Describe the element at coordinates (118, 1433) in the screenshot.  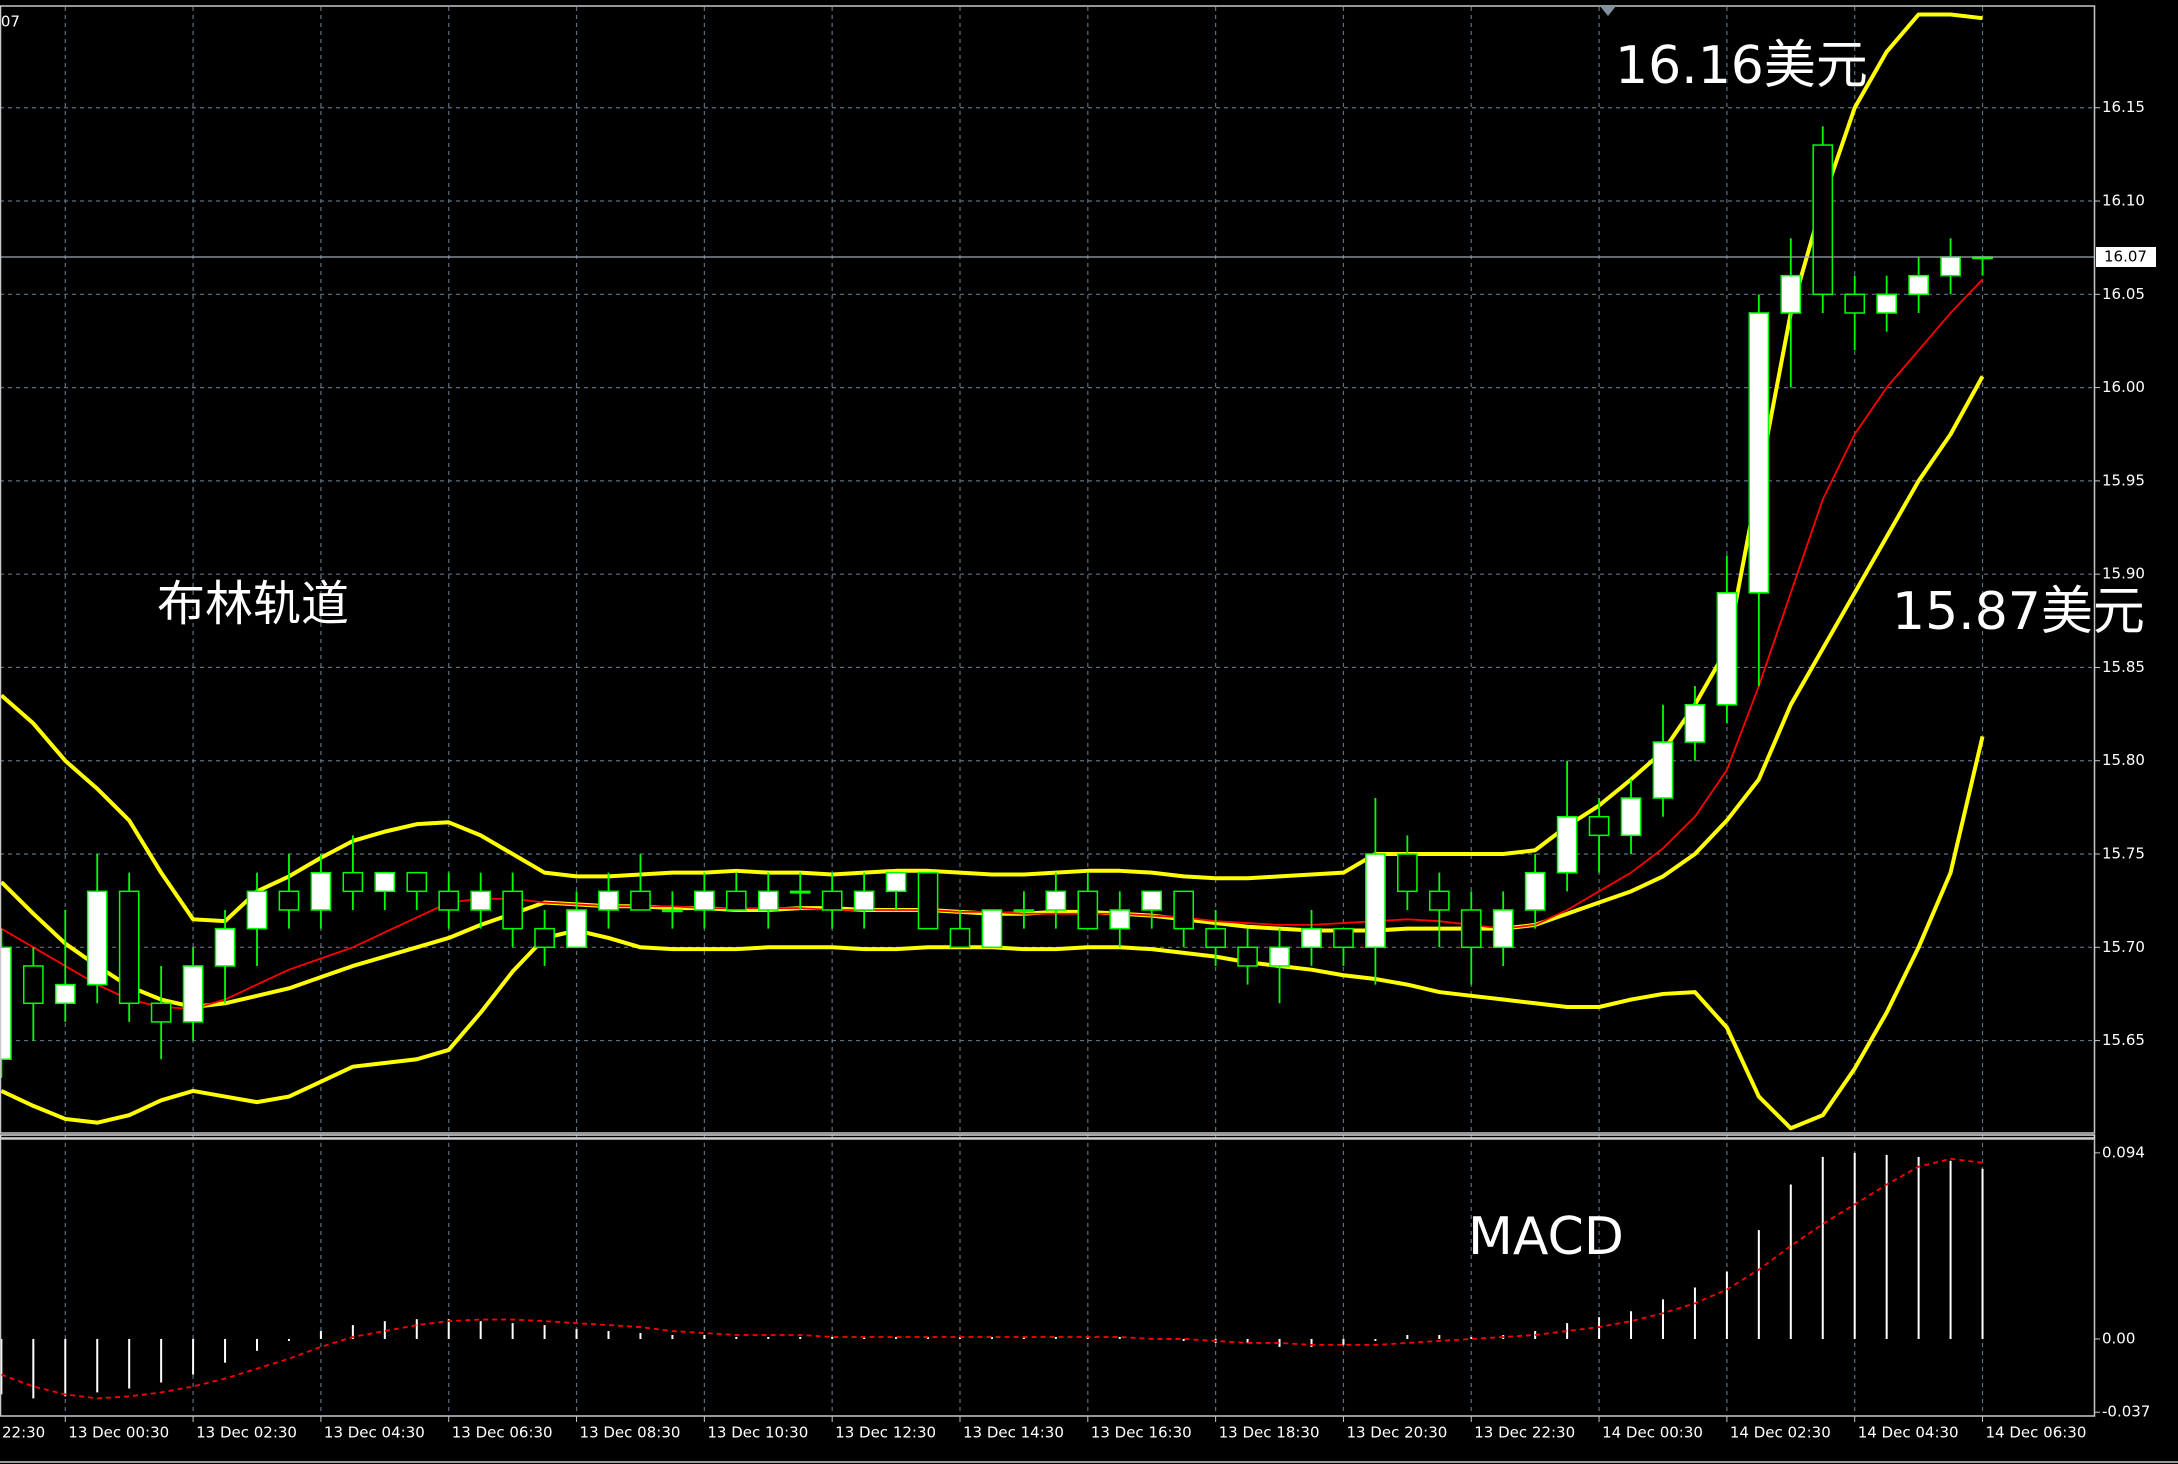
I see `x-tick-label: 13 Dec 00:30` at that location.